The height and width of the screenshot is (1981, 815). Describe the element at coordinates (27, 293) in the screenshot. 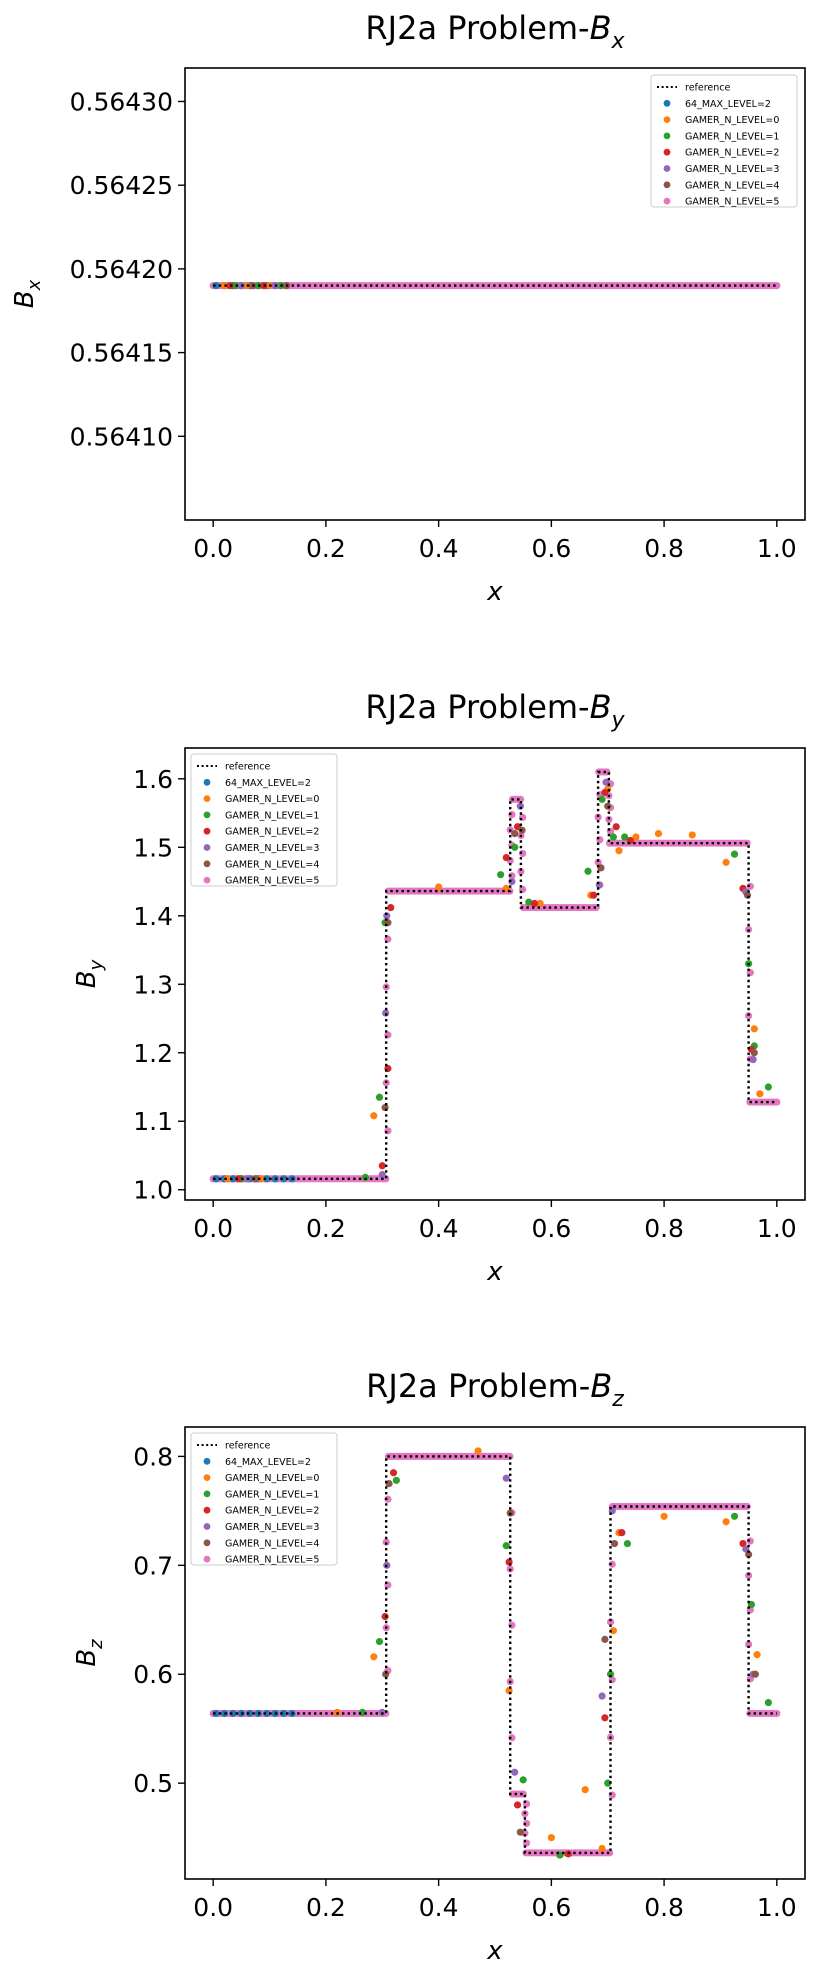

I see `y-axis-label: Bx` at that location.